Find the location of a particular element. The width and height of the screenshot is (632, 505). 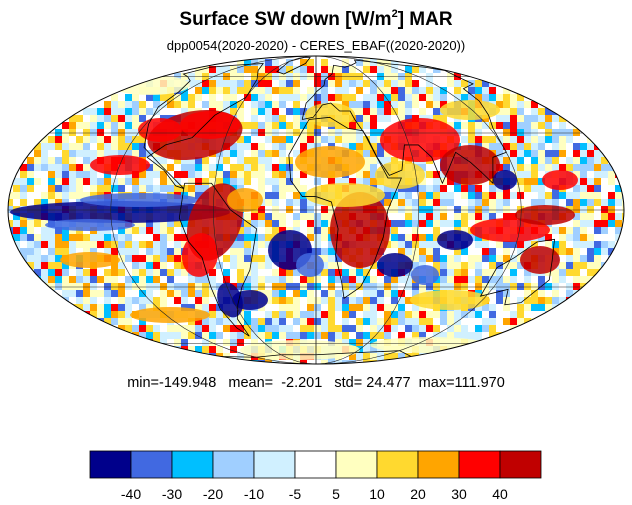

colorbar-box is located at coordinates (110, 464).